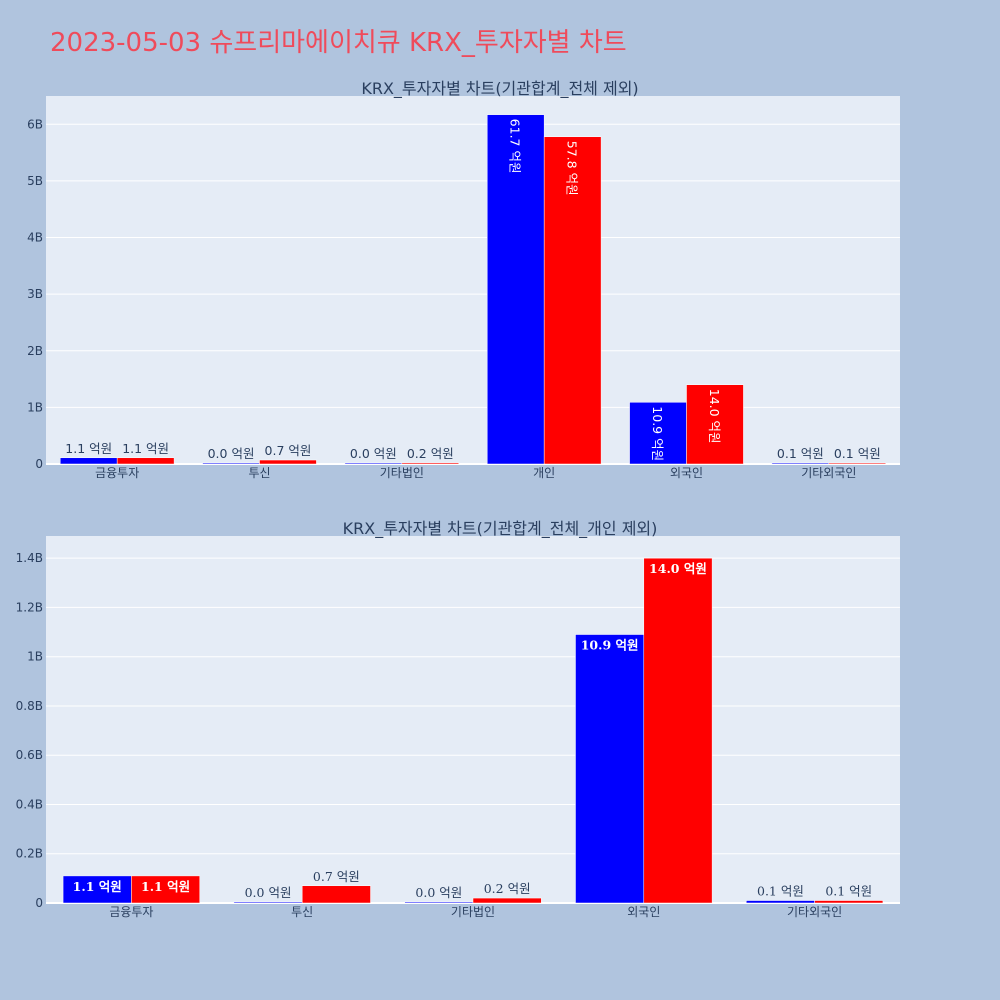  I want to click on y-tick-label: 2B, so click(35, 351).